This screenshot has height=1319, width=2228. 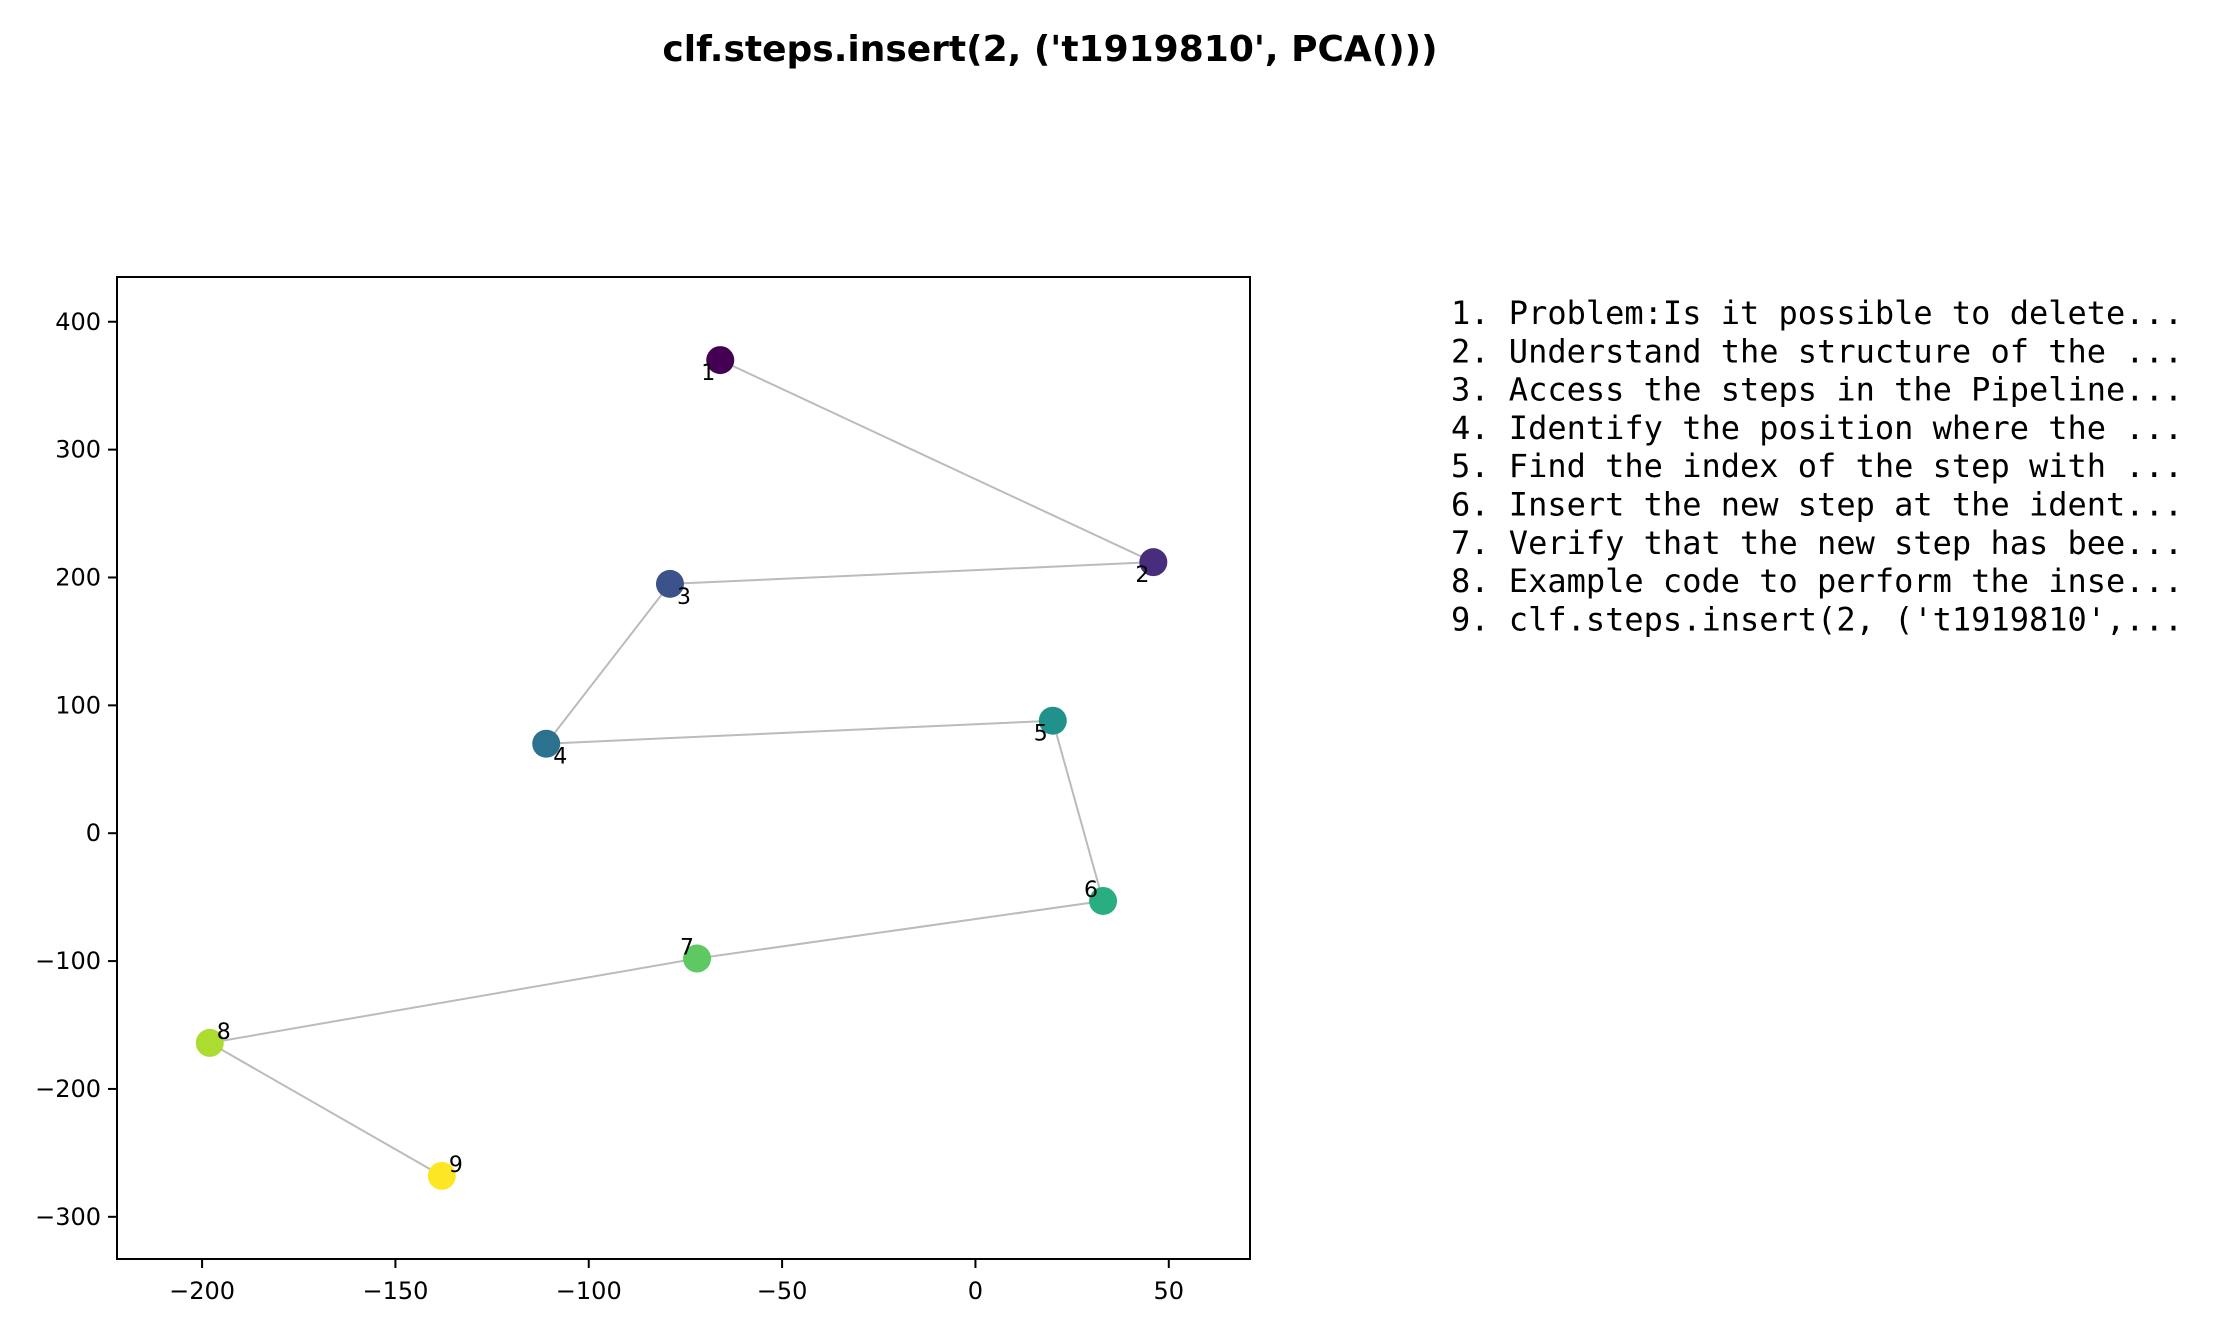 What do you see at coordinates (93, 833) in the screenshot?
I see `y-tick-label: 0` at bounding box center [93, 833].